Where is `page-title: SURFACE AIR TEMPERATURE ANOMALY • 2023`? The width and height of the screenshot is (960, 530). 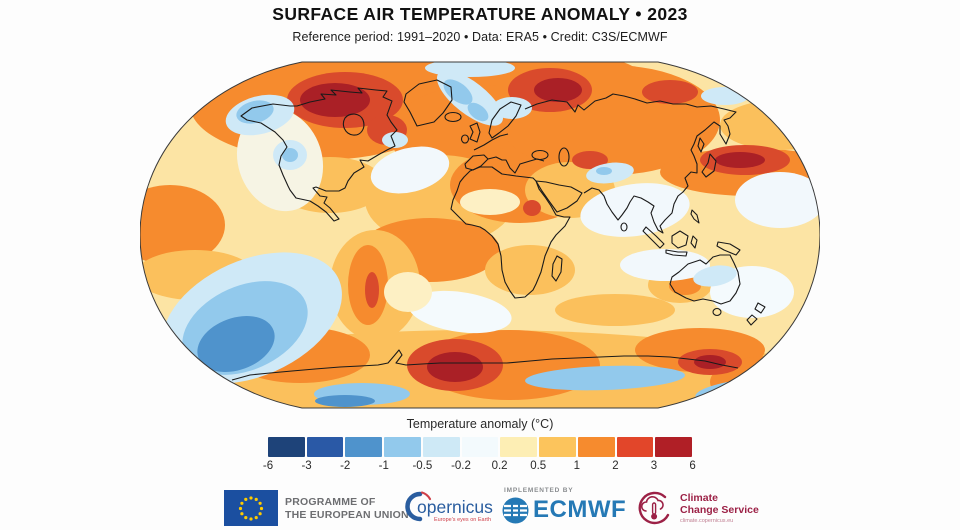 page-title: SURFACE AIR TEMPERATURE ANOMALY • 2023 is located at coordinates (480, 14).